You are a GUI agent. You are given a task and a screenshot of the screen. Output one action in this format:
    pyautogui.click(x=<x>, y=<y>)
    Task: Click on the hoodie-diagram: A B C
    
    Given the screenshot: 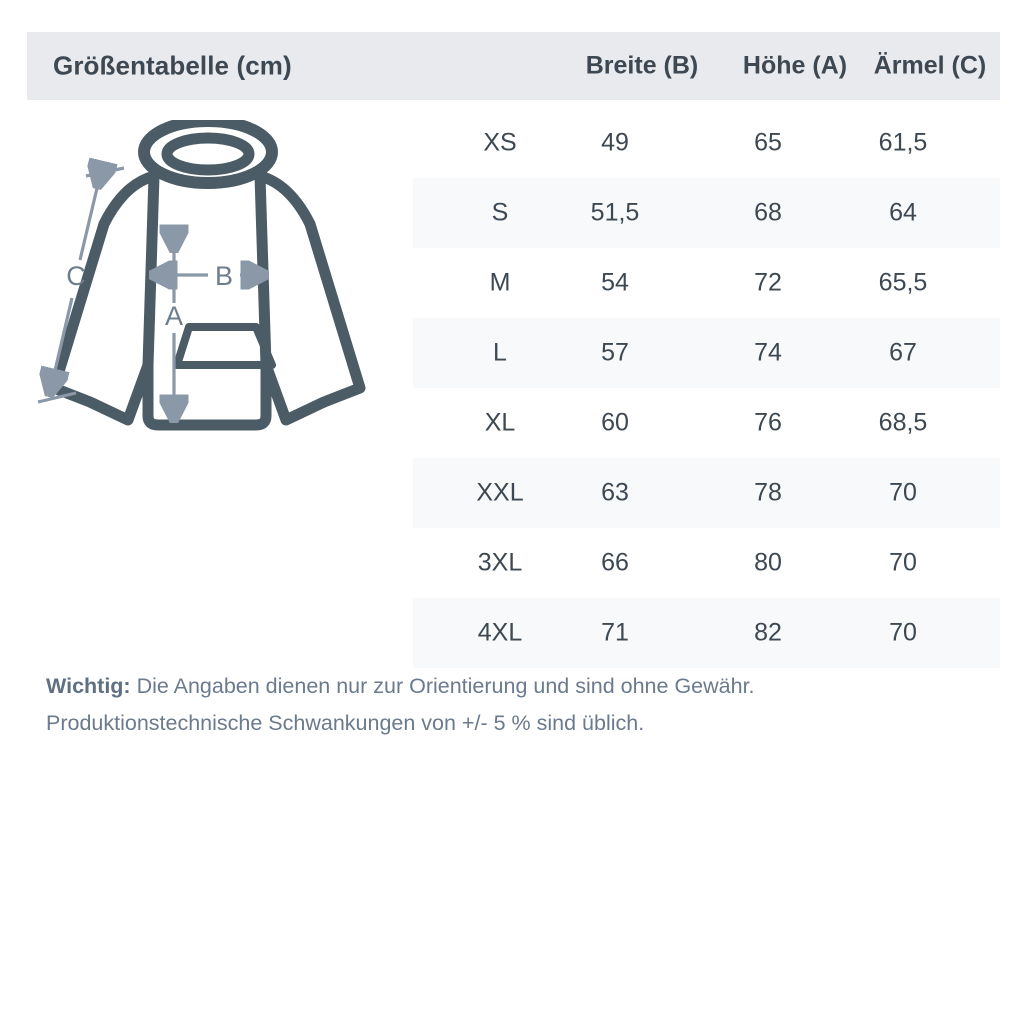 What is the action you would take?
    pyautogui.click(x=218, y=290)
    